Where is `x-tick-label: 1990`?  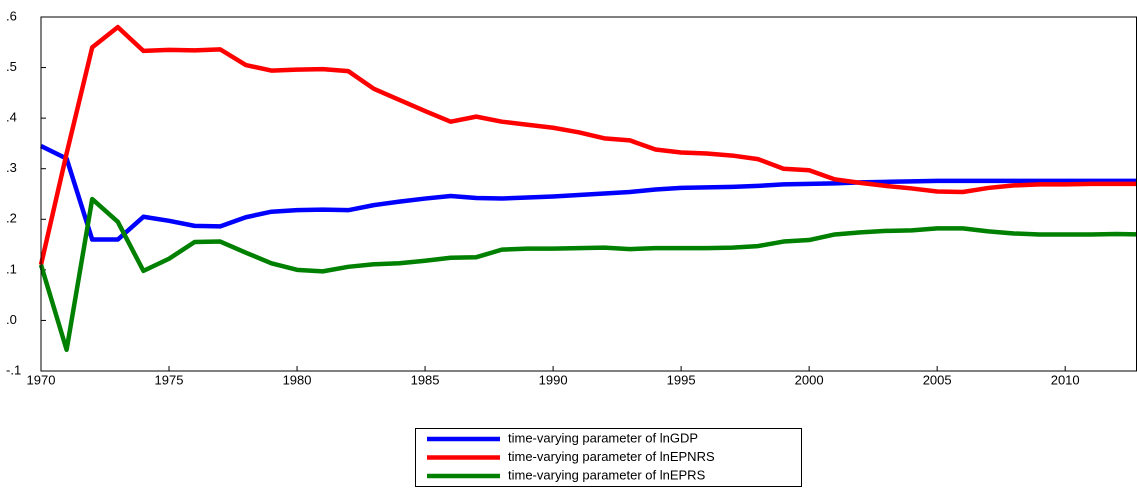 x-tick-label: 1990 is located at coordinates (553, 379).